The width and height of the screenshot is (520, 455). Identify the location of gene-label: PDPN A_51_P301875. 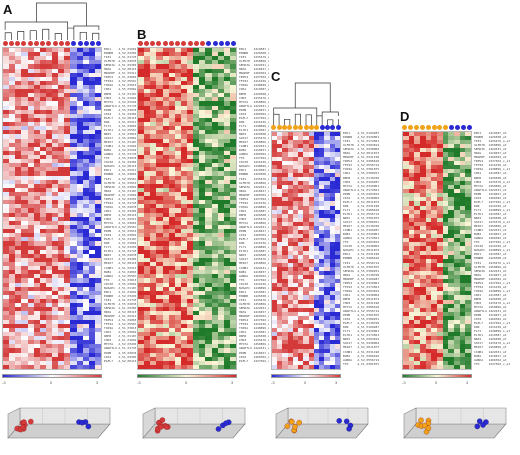
(361, 315).